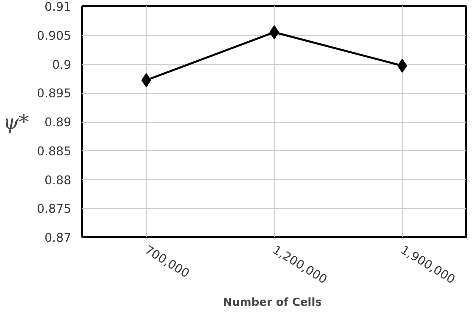 The width and height of the screenshot is (474, 312). What do you see at coordinates (54, 209) in the screenshot?
I see `y-tick-label: 0.875` at bounding box center [54, 209].